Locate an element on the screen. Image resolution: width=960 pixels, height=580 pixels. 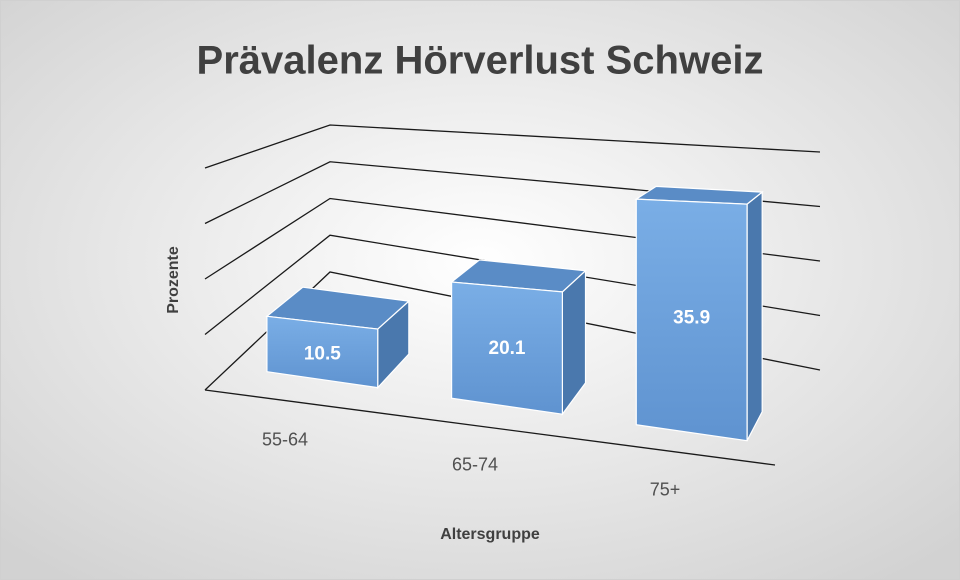
x-tick-label: 55-64 is located at coordinates (285, 439).